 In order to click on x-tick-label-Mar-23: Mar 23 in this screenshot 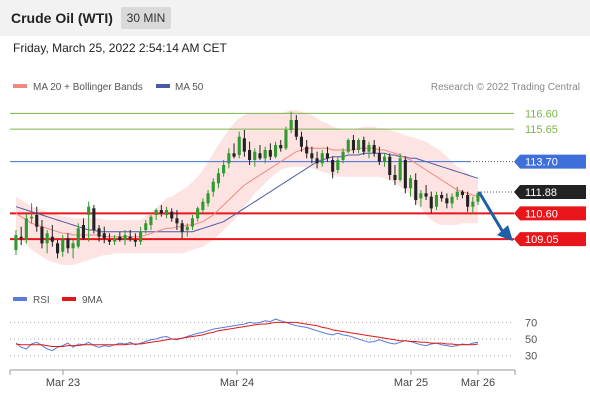, I will do `click(63, 383)`.